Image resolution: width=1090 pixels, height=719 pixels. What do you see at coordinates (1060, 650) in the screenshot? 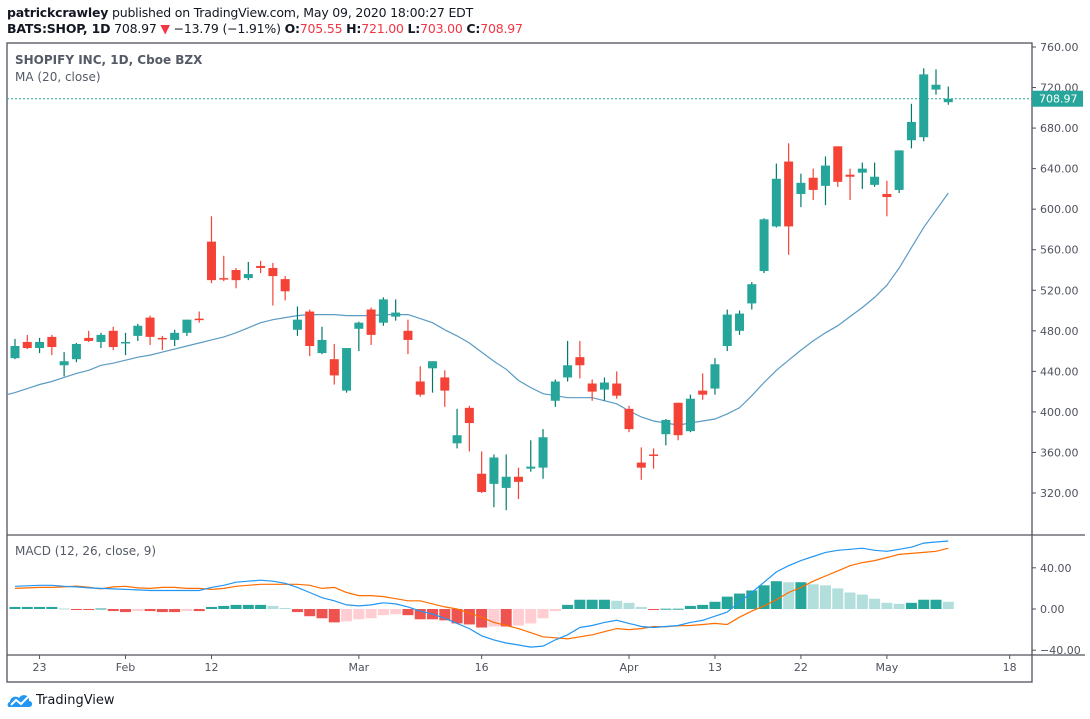
I see `macd-tick-label: −40.00` at bounding box center [1060, 650].